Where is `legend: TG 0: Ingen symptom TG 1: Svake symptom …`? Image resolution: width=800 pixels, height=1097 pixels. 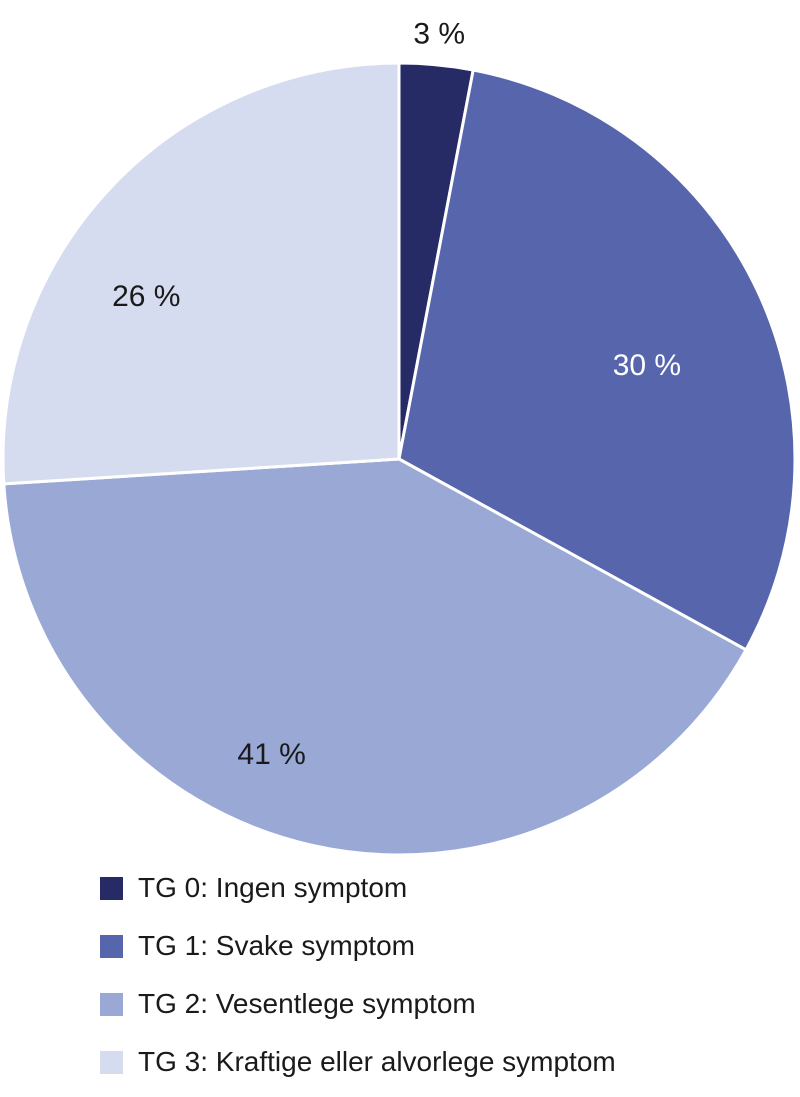 legend: TG 0: Ingen symptom TG 1: Svake symptom … is located at coordinates (358, 975).